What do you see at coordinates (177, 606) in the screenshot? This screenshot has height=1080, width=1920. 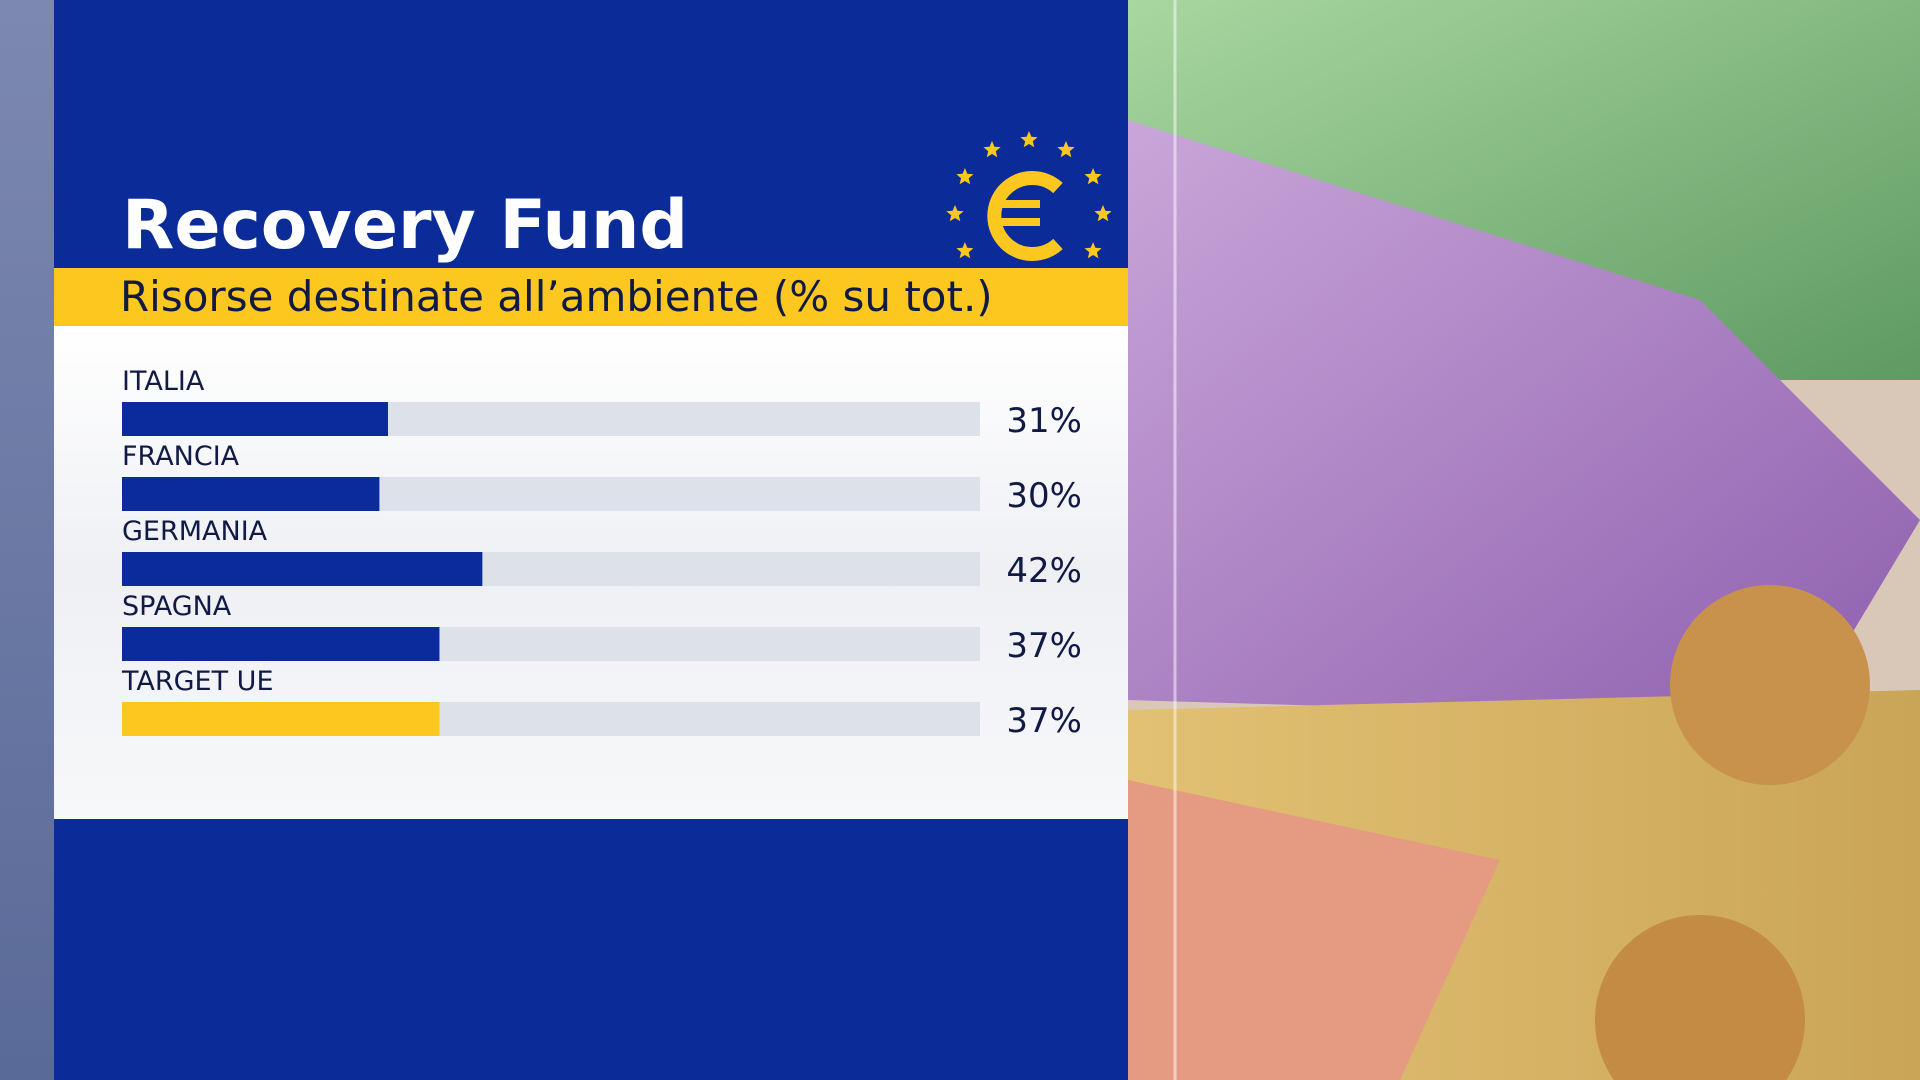 I see `category-label: SPAGNA` at bounding box center [177, 606].